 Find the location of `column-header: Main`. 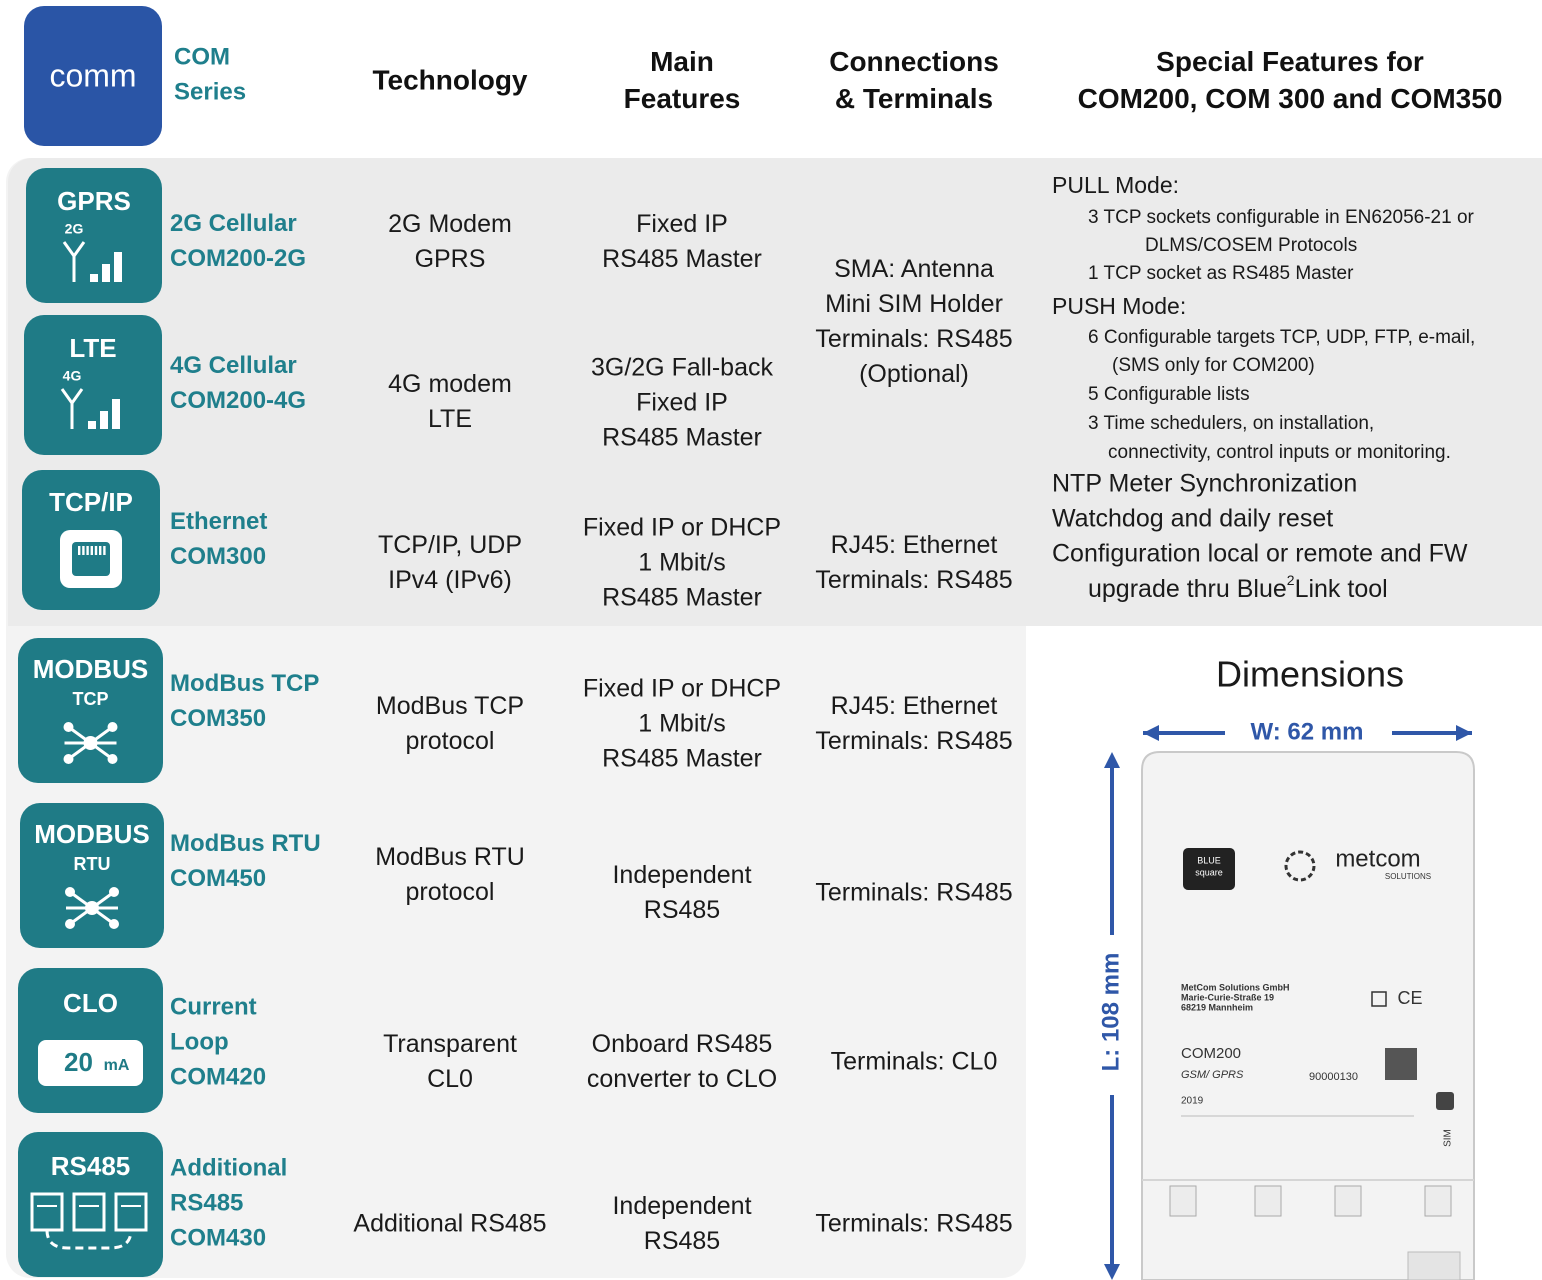

column-header: Main is located at coordinates (682, 61).